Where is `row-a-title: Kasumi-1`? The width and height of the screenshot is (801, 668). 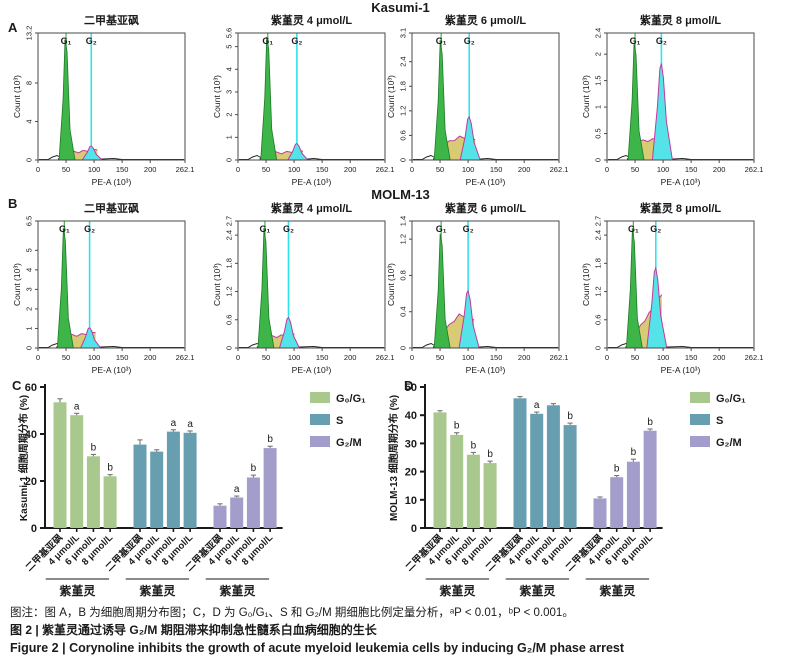
row-a-title: Kasumi-1 is located at coordinates (400, 7).